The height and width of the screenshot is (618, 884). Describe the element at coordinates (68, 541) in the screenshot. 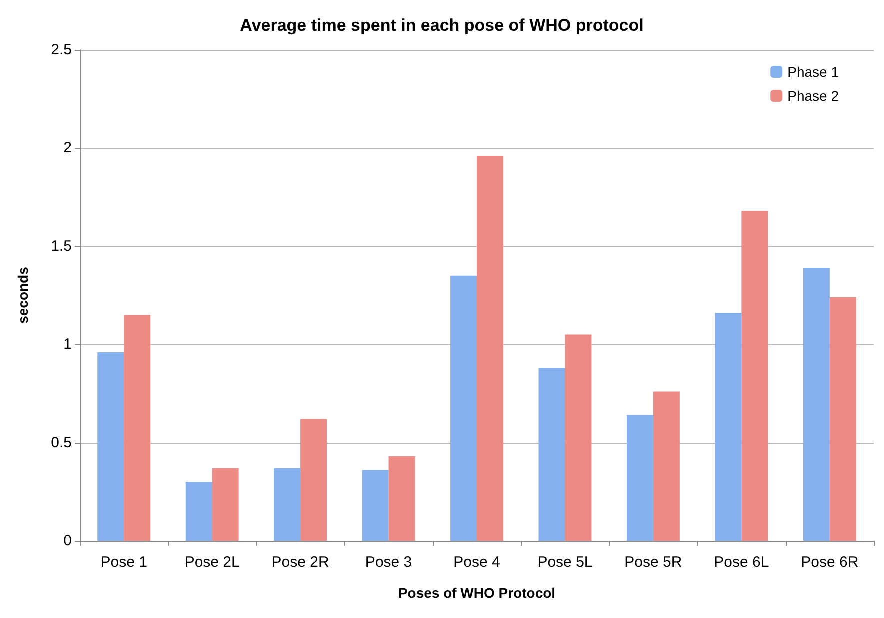

I see `y-tick-label: 0` at that location.